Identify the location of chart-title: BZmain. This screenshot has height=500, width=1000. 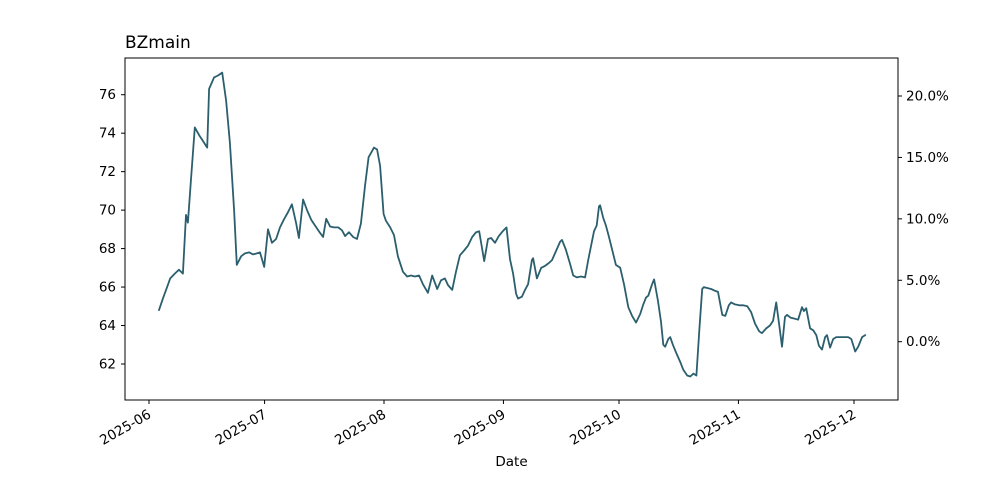
(158, 43).